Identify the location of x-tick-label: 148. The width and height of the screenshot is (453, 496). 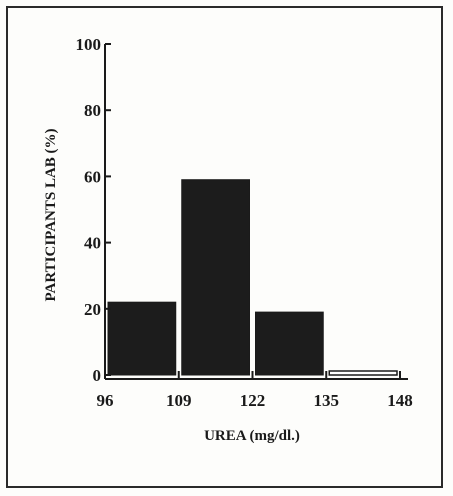
(400, 400).